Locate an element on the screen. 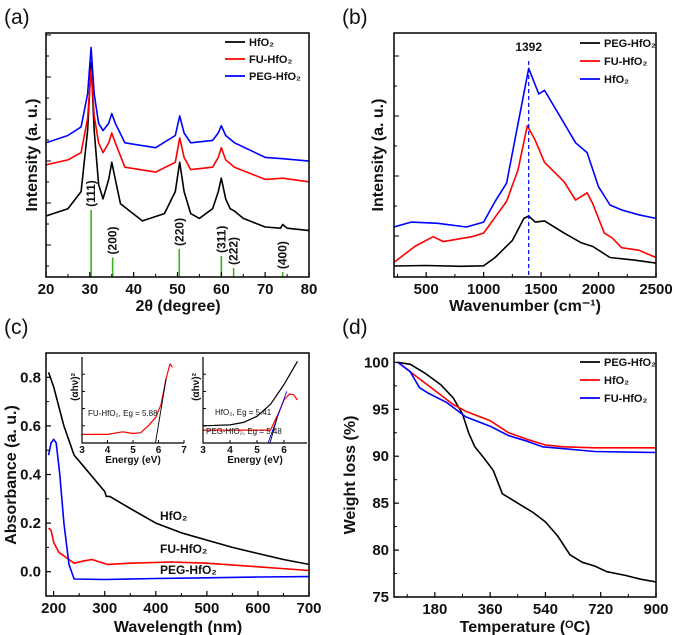 The height and width of the screenshot is (635, 675). x-tick-label: 2000 is located at coordinates (598, 289).